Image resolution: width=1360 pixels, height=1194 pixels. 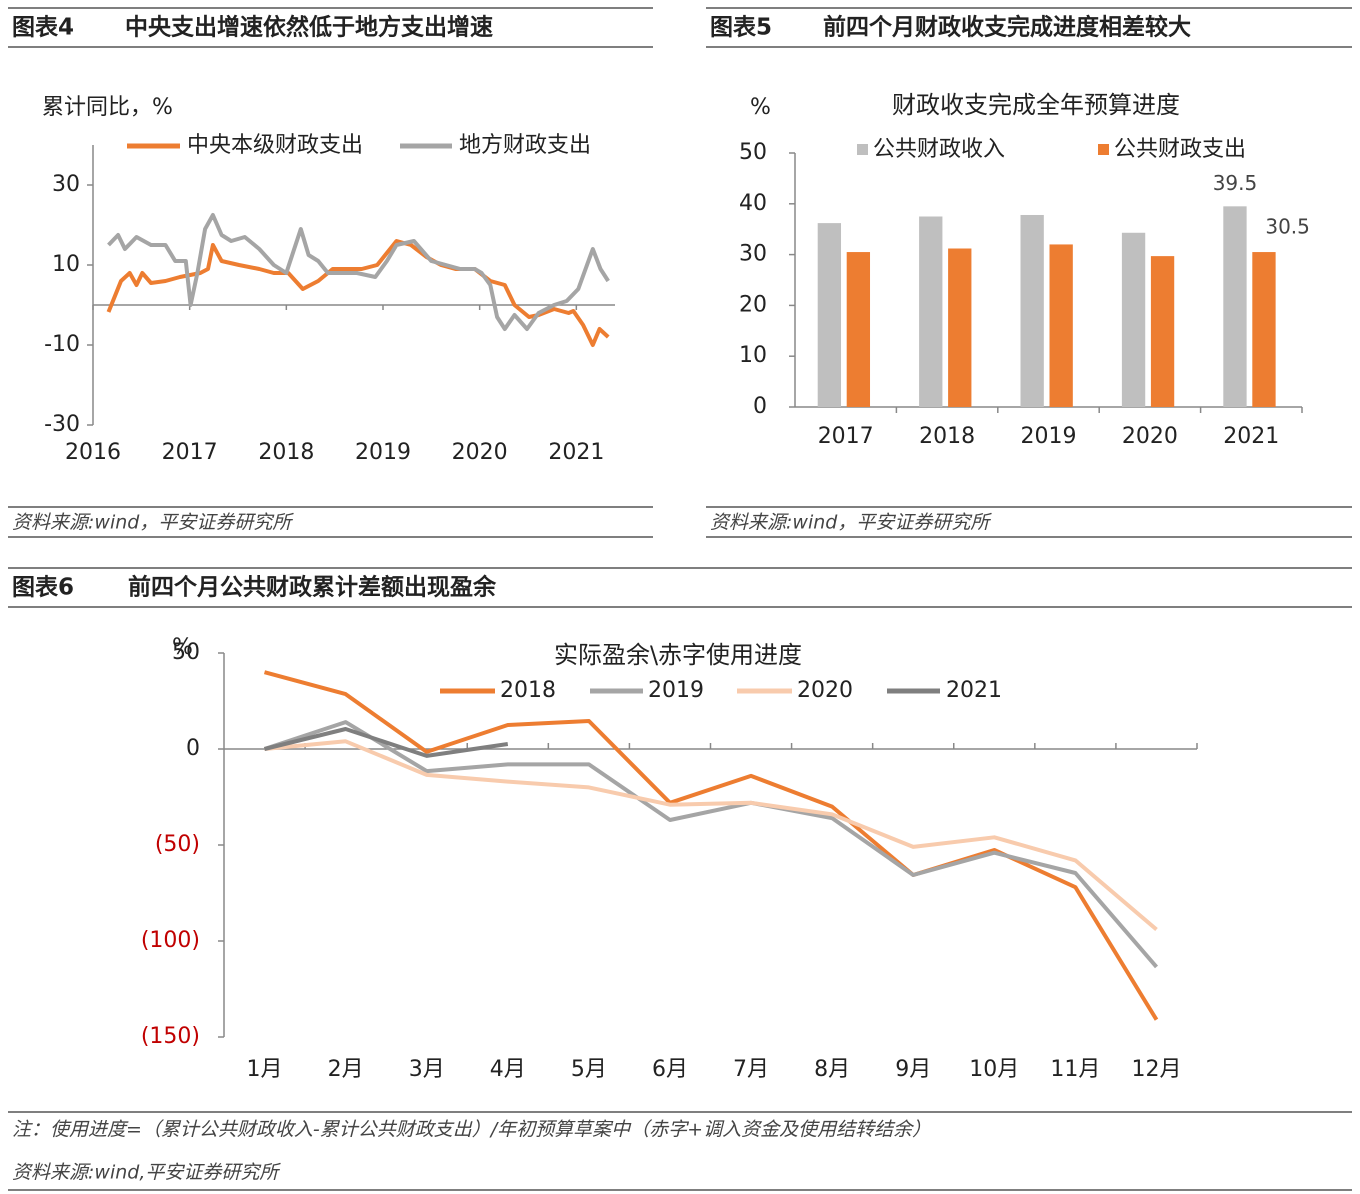 I want to click on y-tick-label: (50), so click(x=177, y=844).